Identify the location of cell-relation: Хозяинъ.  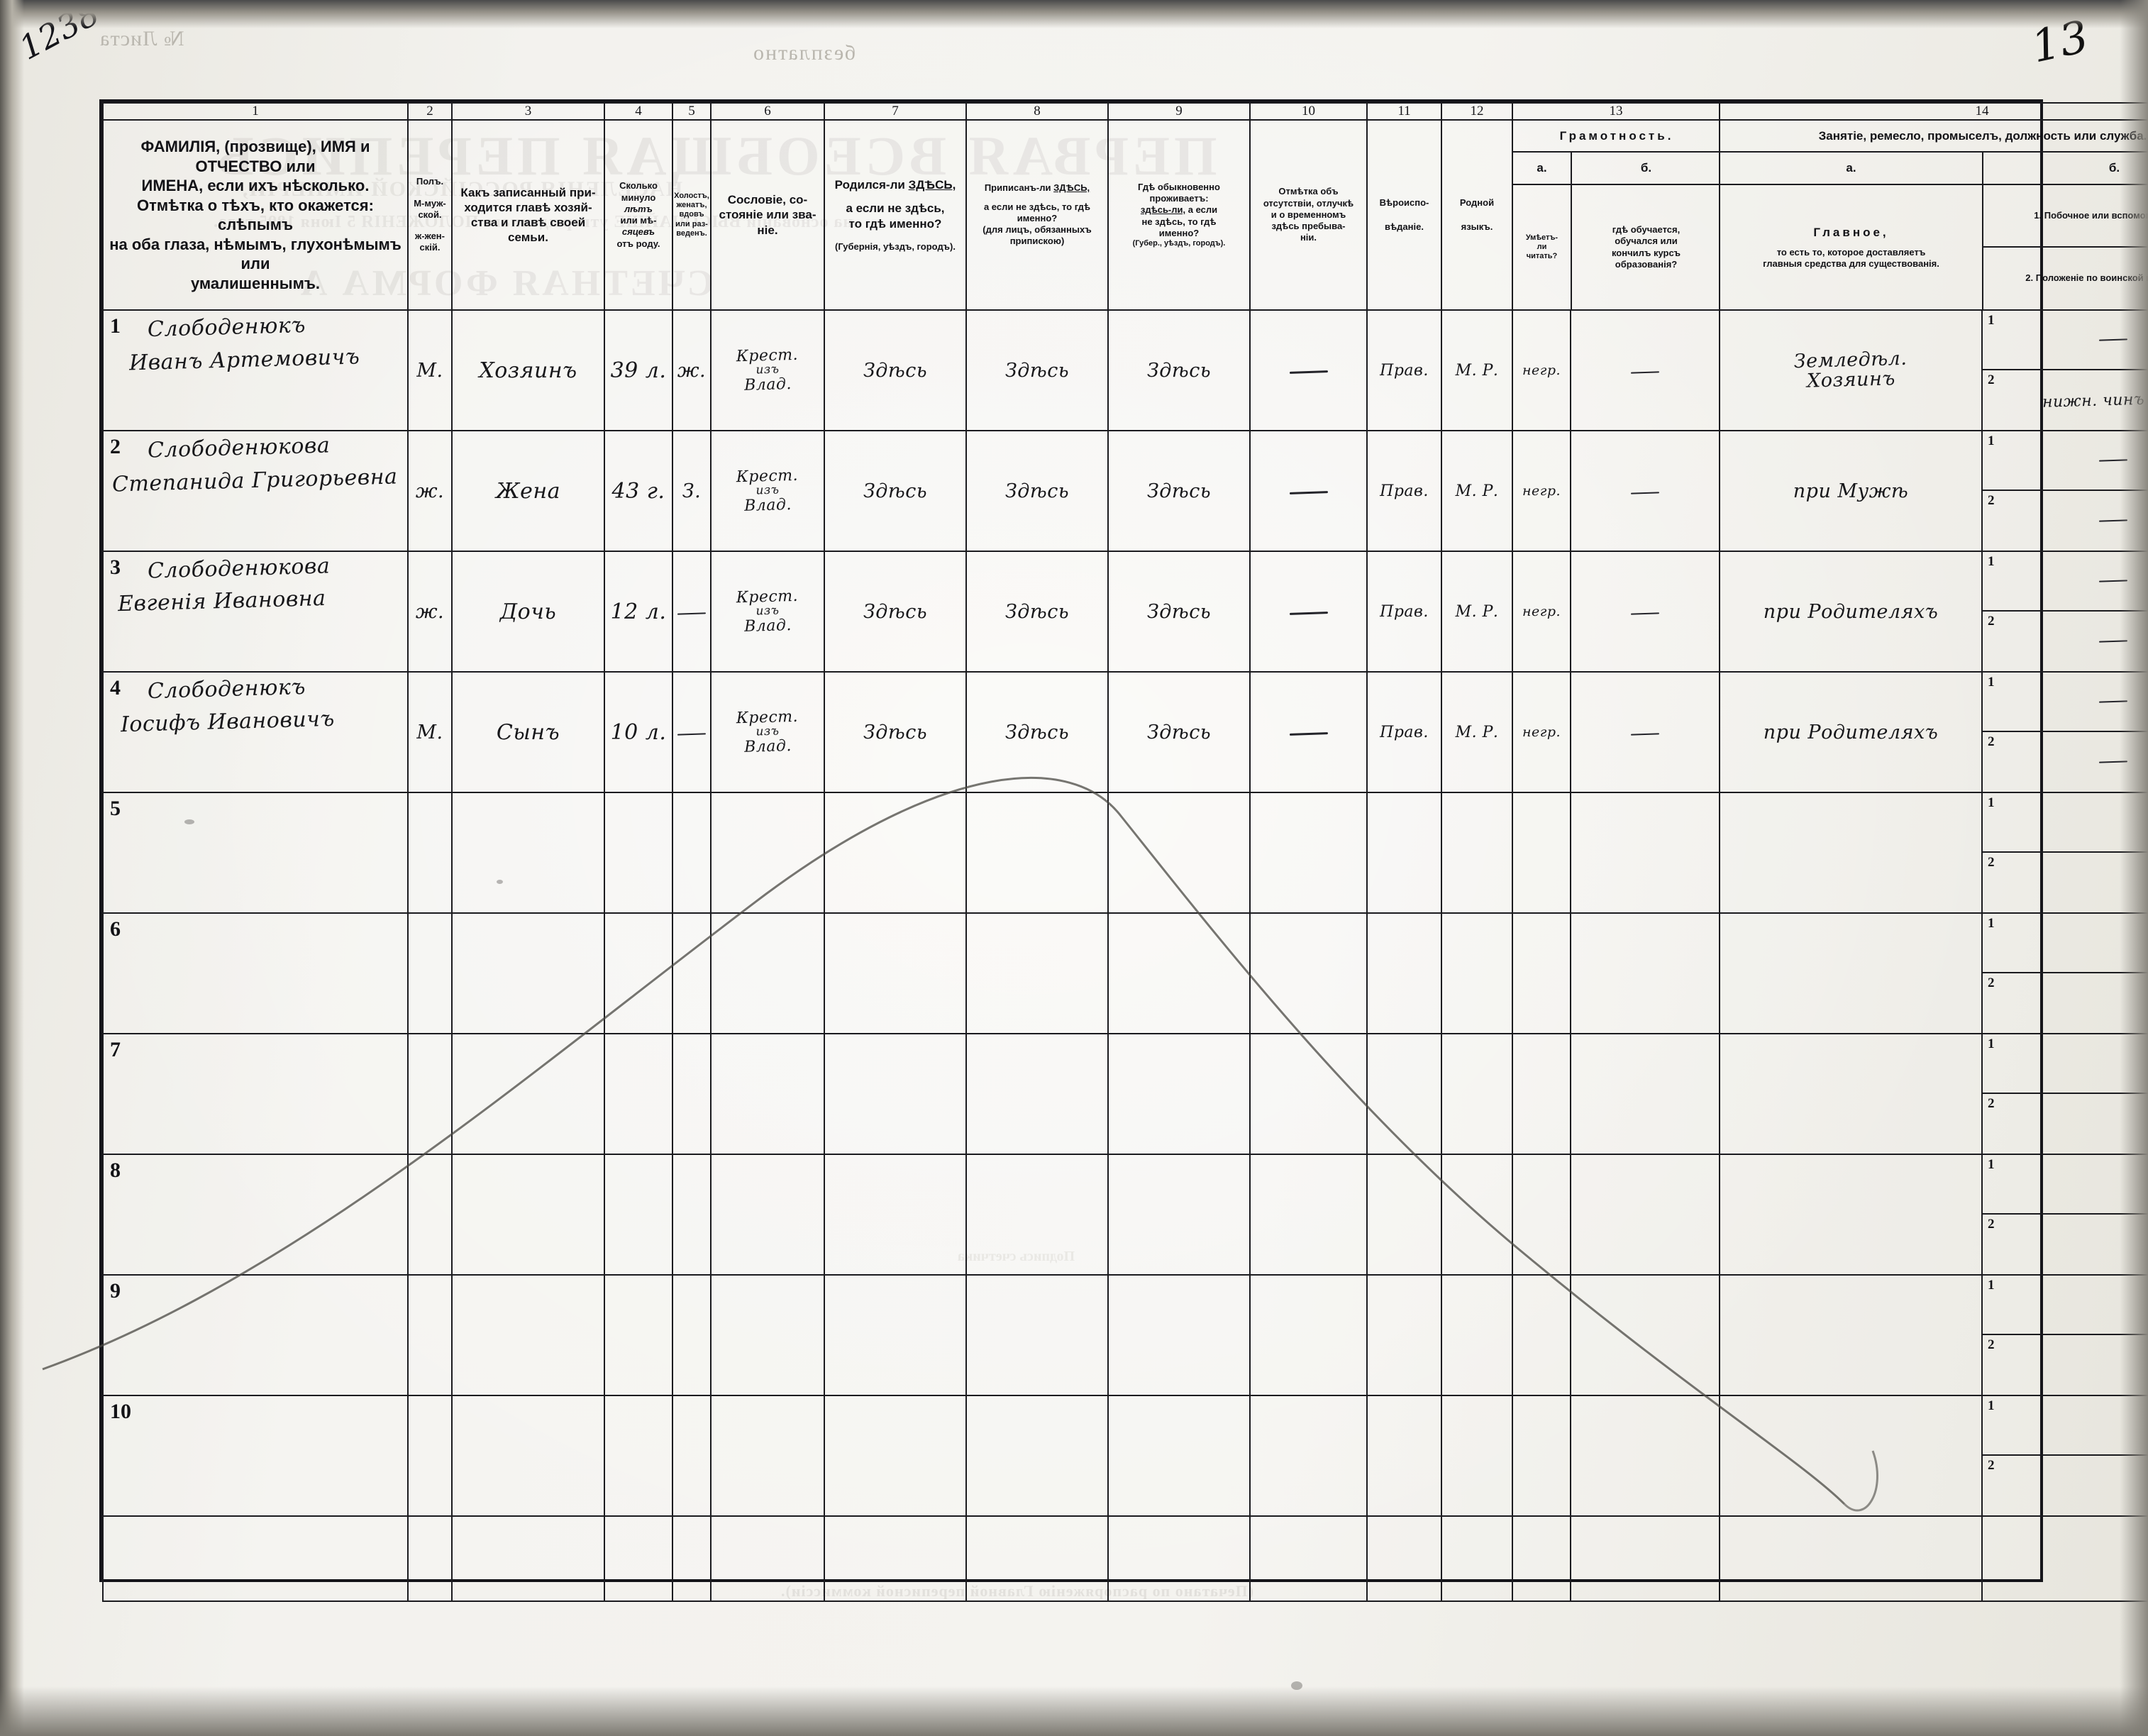
(528, 370).